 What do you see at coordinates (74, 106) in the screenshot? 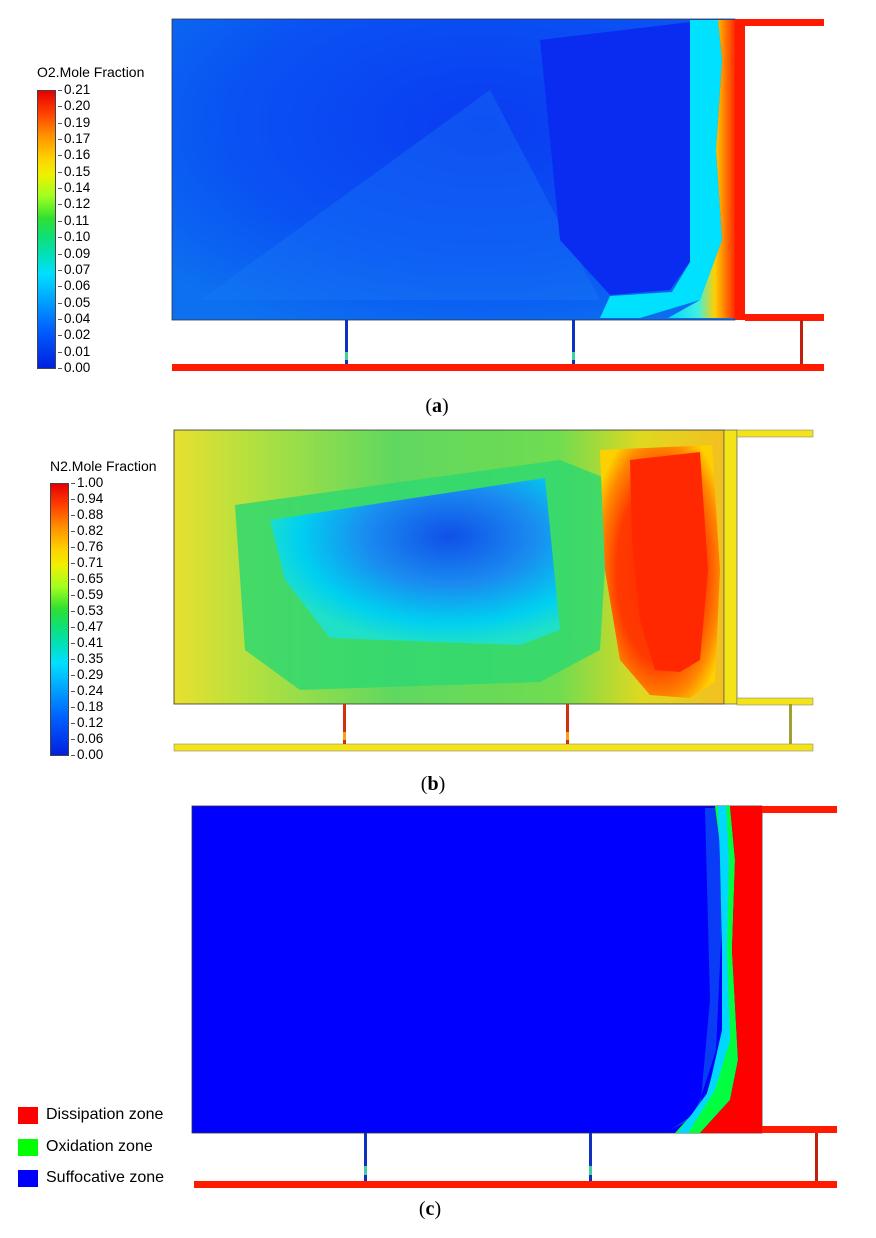
I see `o2-tick-label: 0.20` at bounding box center [74, 106].